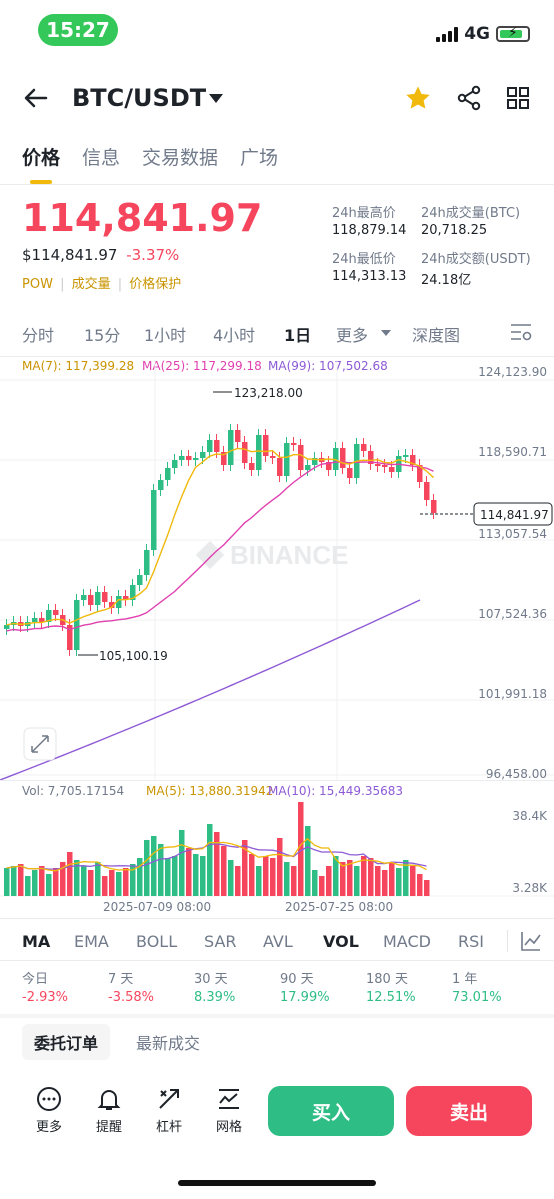 The width and height of the screenshot is (554, 1199). I want to click on perf-period-value: 17.99%, so click(305, 997).